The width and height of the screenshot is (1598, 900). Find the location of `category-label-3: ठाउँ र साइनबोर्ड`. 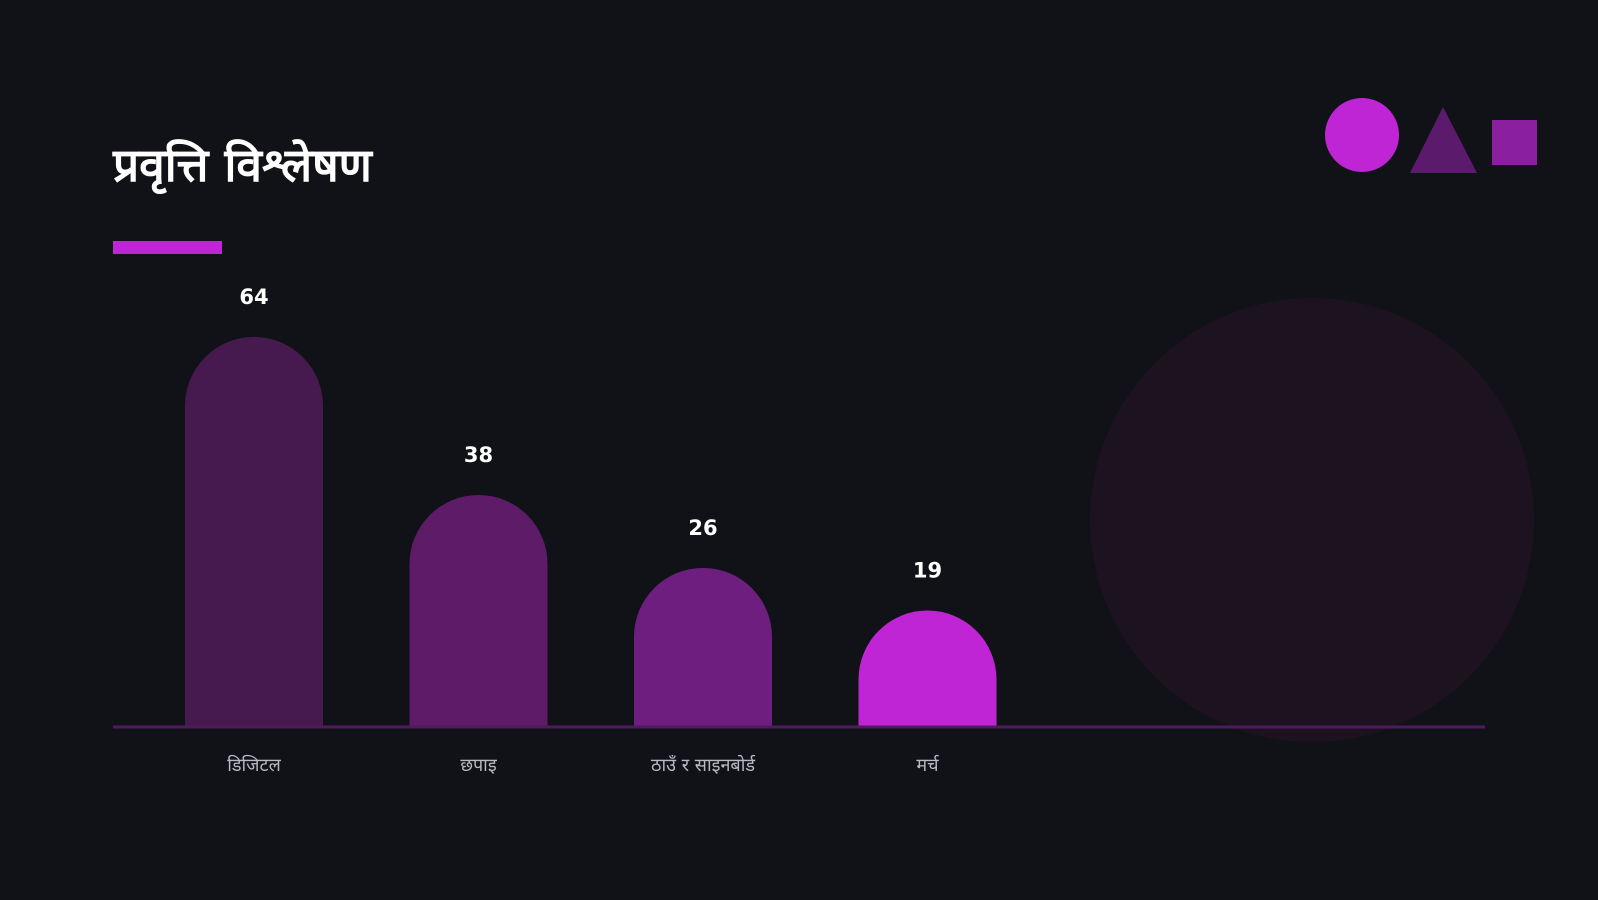

category-label-3: ठाउँ र साइनबोर्ड is located at coordinates (703, 765).